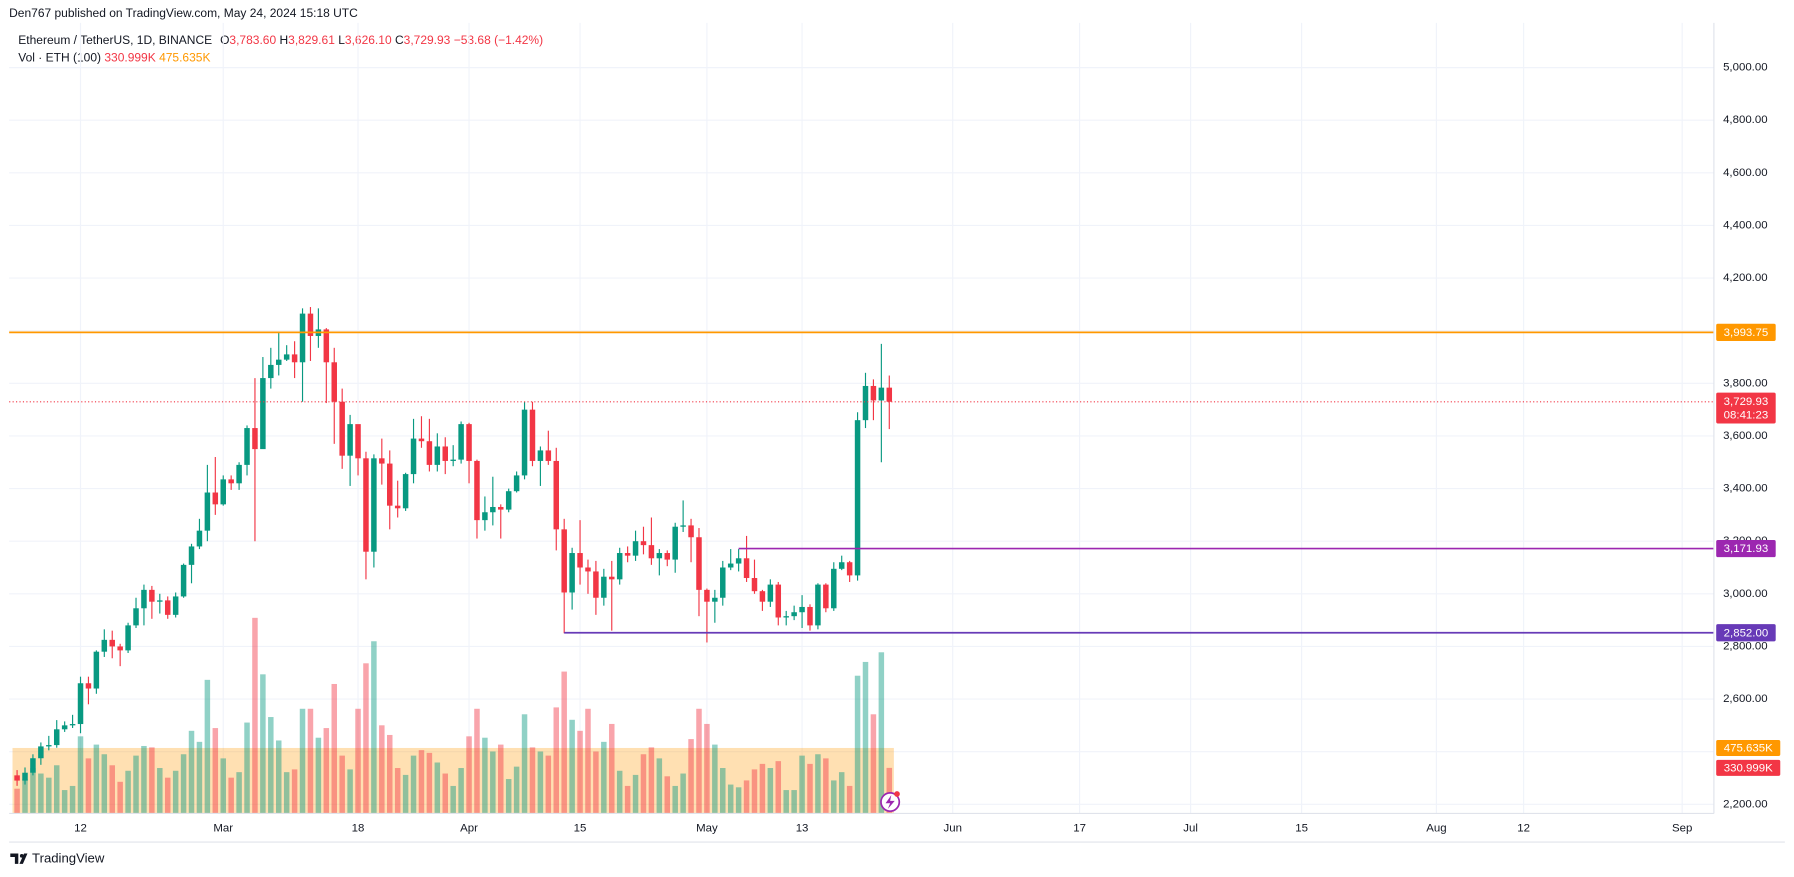  I want to click on y-tick-label: 4,600.00, so click(1745, 173).